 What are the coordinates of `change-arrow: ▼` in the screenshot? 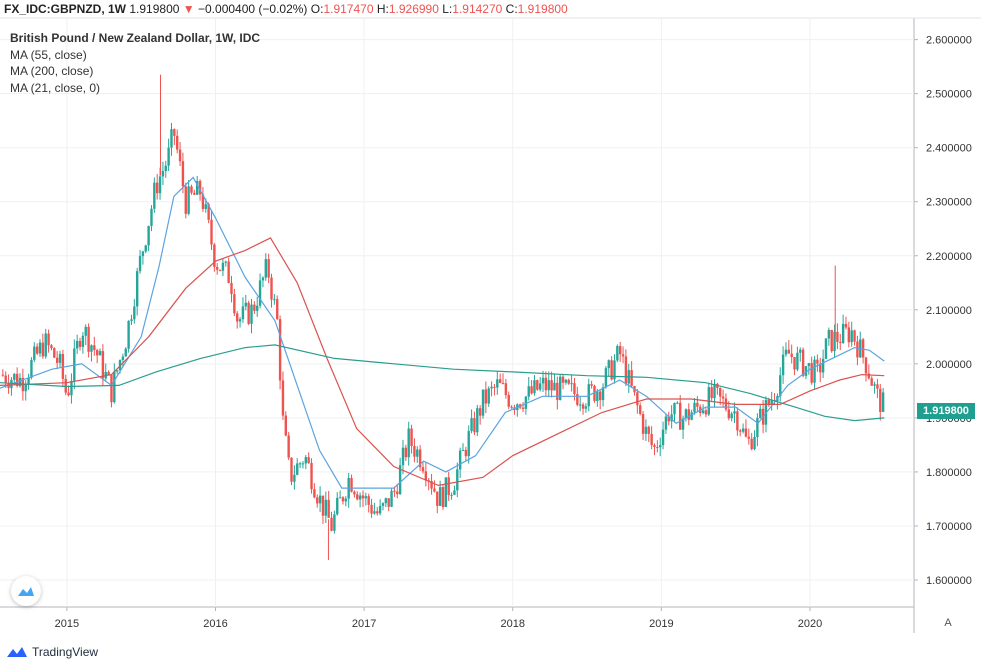 It's located at (188, 9).